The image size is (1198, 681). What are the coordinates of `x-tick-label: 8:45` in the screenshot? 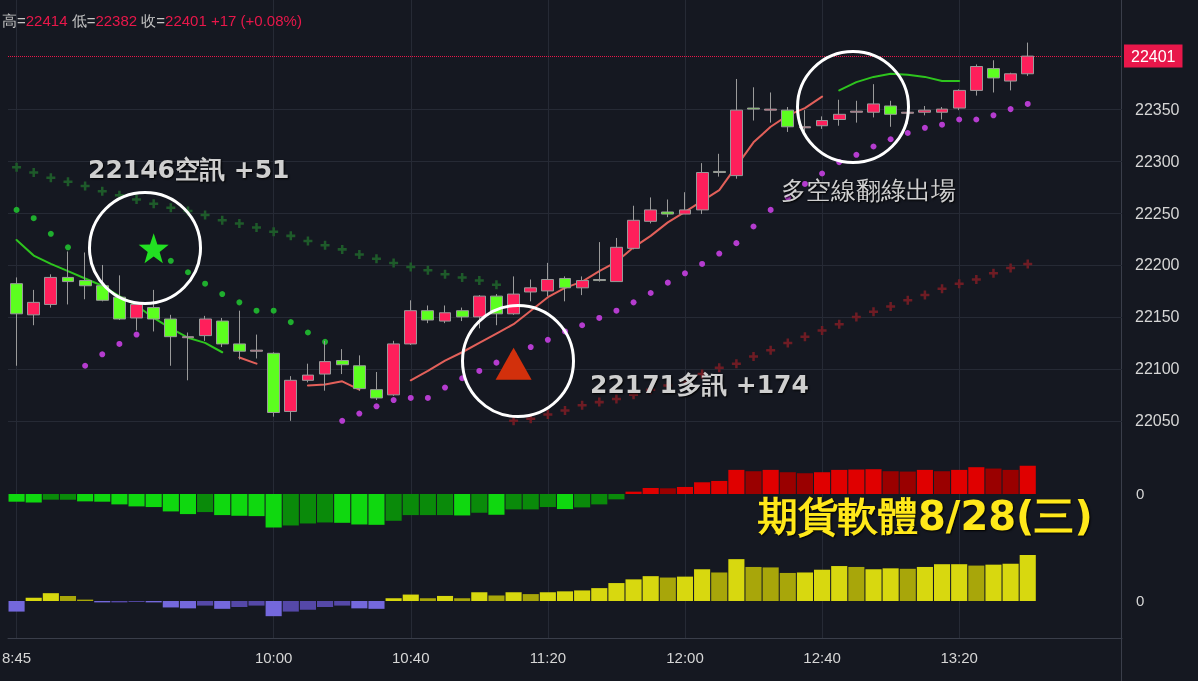 It's located at (16, 657).